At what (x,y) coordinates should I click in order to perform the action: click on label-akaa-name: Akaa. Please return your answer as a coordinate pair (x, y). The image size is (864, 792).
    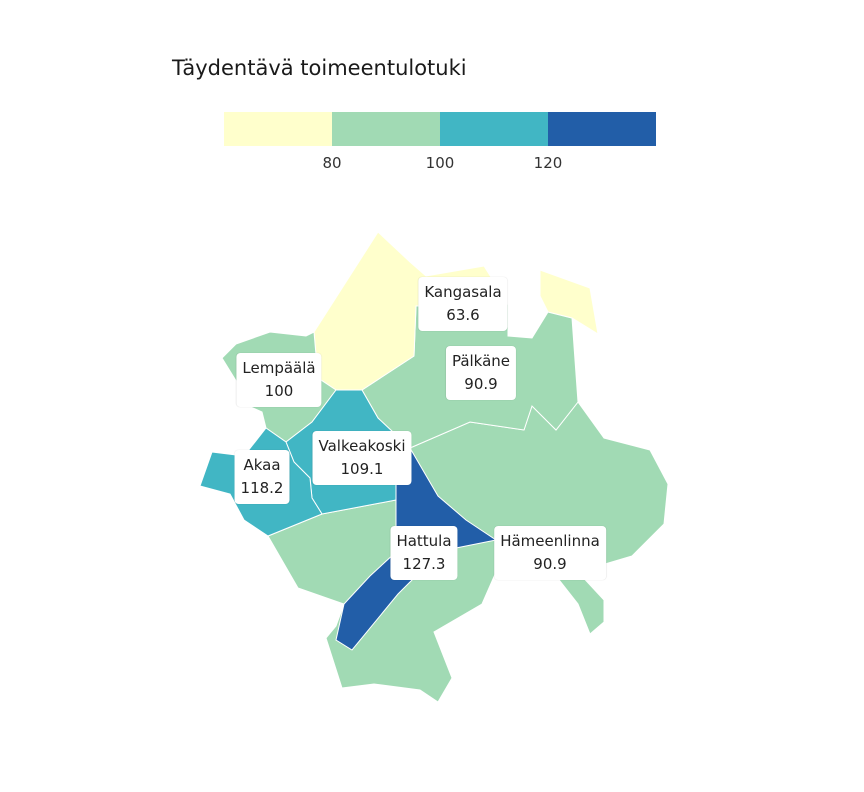
    Looking at the image, I should click on (262, 465).